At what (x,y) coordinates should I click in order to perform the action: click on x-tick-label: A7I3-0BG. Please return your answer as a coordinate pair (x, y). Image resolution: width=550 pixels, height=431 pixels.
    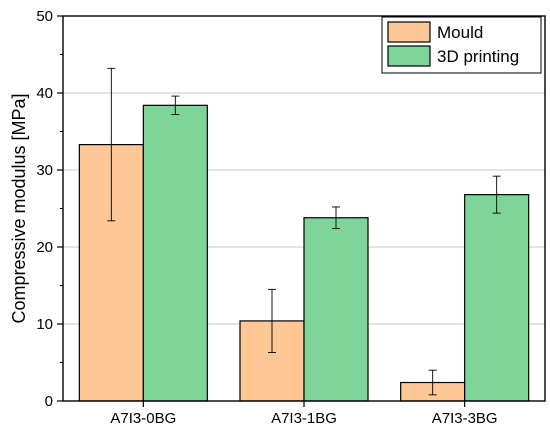
    Looking at the image, I should click on (143, 418).